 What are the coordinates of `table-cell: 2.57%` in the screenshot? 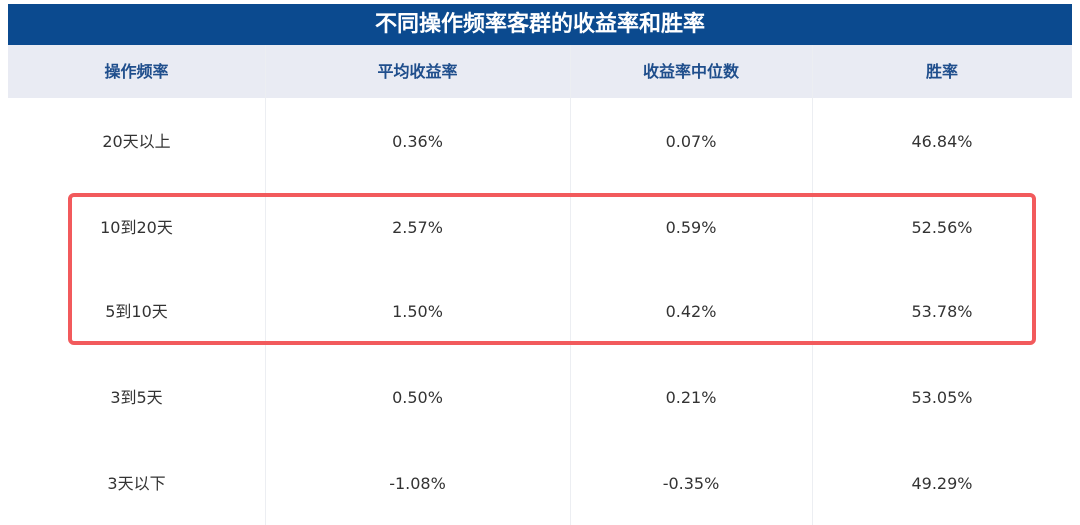 It's located at (417, 227).